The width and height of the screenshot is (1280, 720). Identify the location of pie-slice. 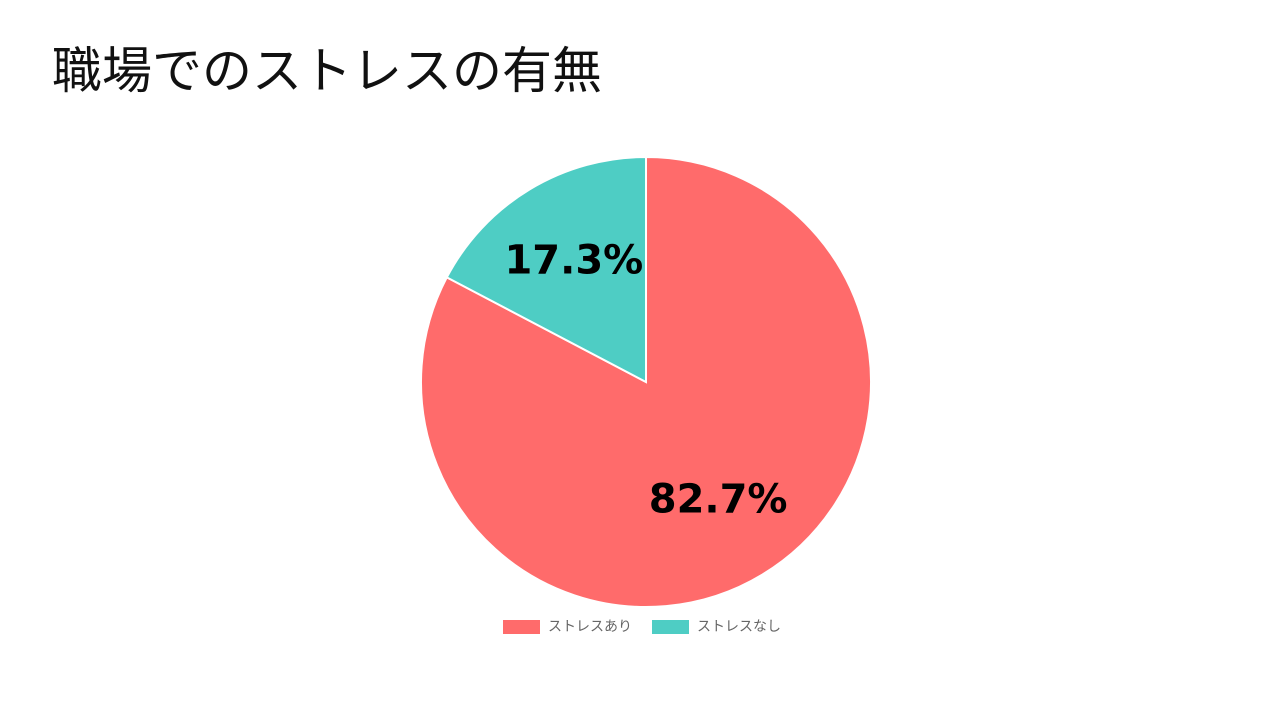
(546, 269).